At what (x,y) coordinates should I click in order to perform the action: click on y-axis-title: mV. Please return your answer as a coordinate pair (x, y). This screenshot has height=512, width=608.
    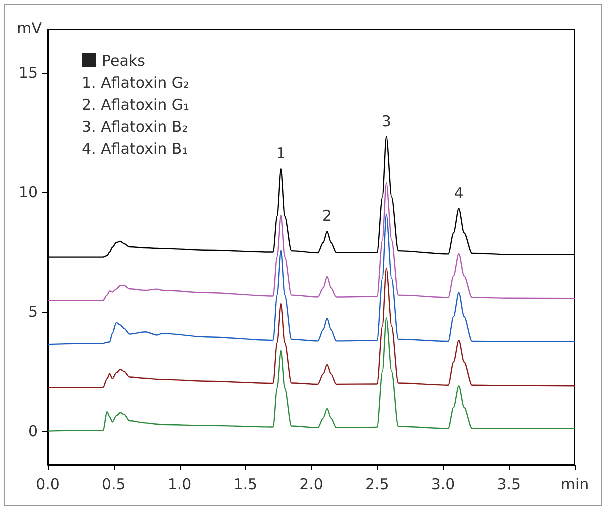
    Looking at the image, I should click on (30, 29).